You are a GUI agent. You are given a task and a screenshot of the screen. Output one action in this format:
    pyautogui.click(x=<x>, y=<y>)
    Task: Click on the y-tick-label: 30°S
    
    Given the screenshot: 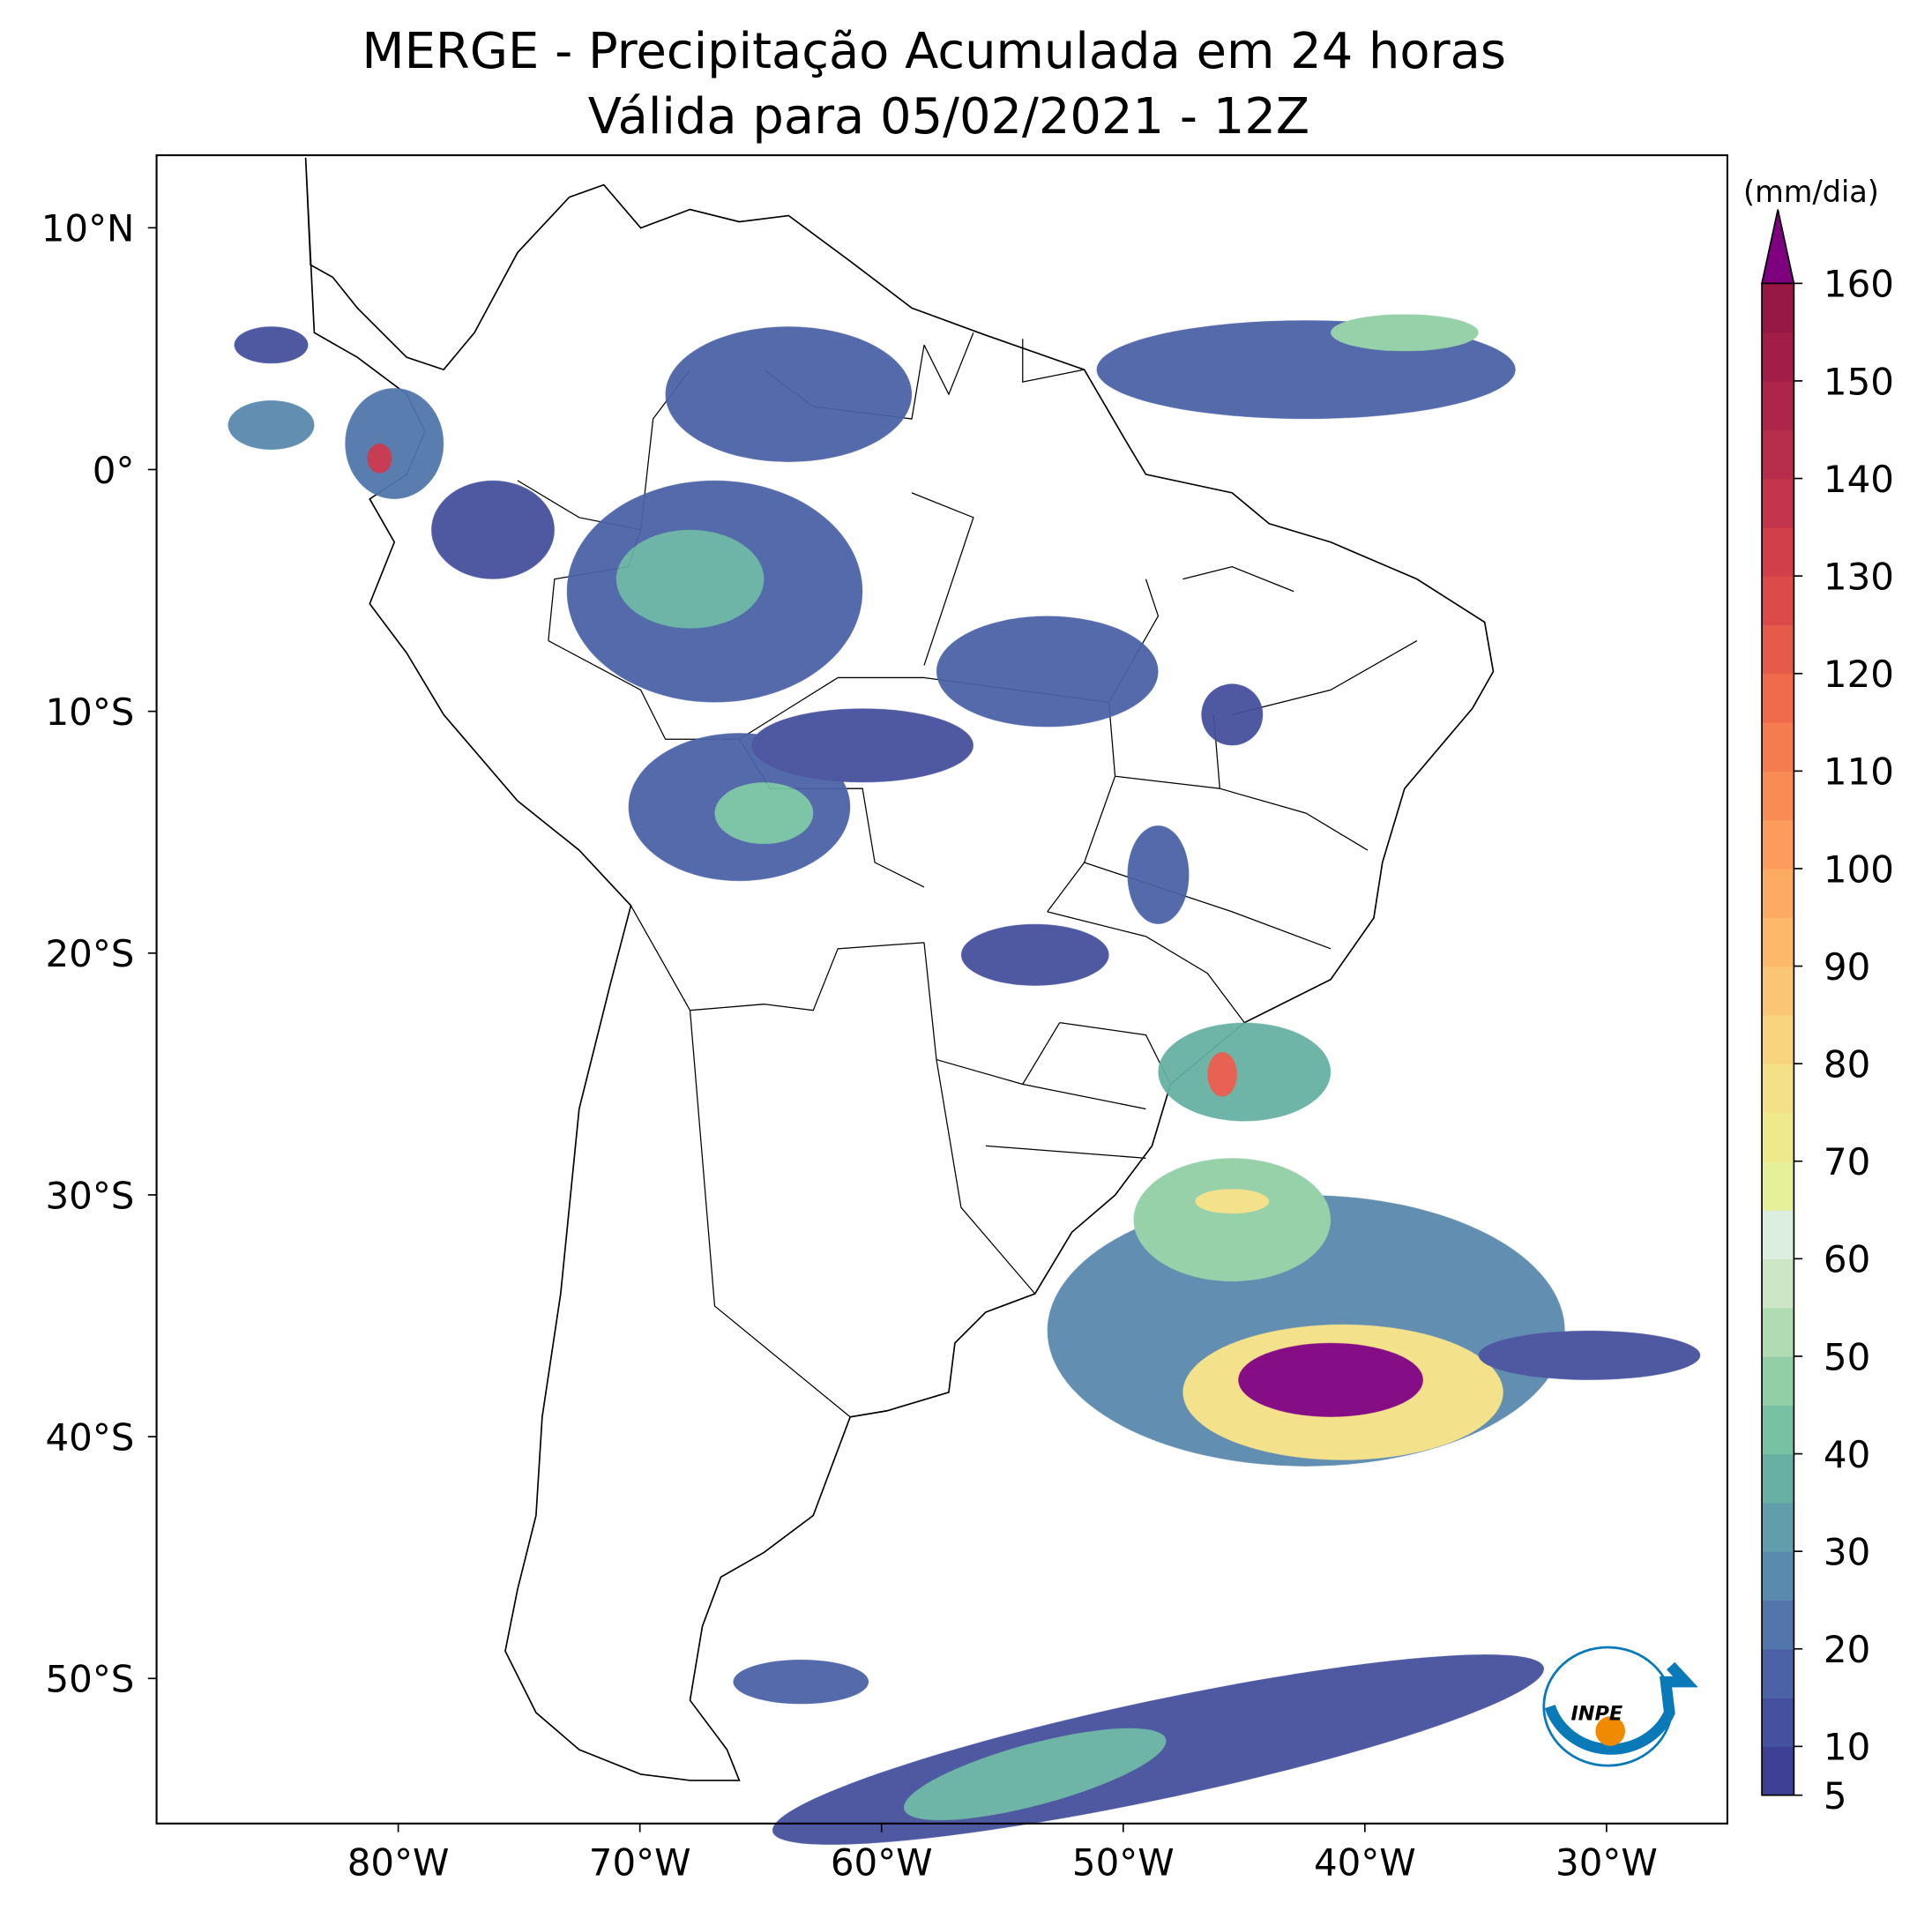 What is the action you would take?
    pyautogui.click(x=90, y=1195)
    